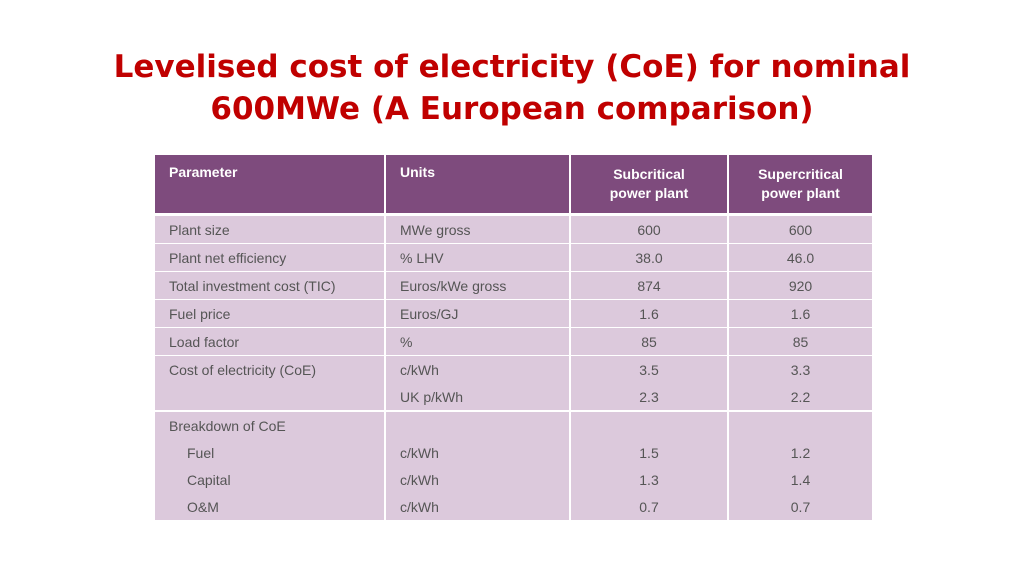 Image resolution: width=1024 pixels, height=576 pixels. I want to click on cell-supercritical, so click(800, 424).